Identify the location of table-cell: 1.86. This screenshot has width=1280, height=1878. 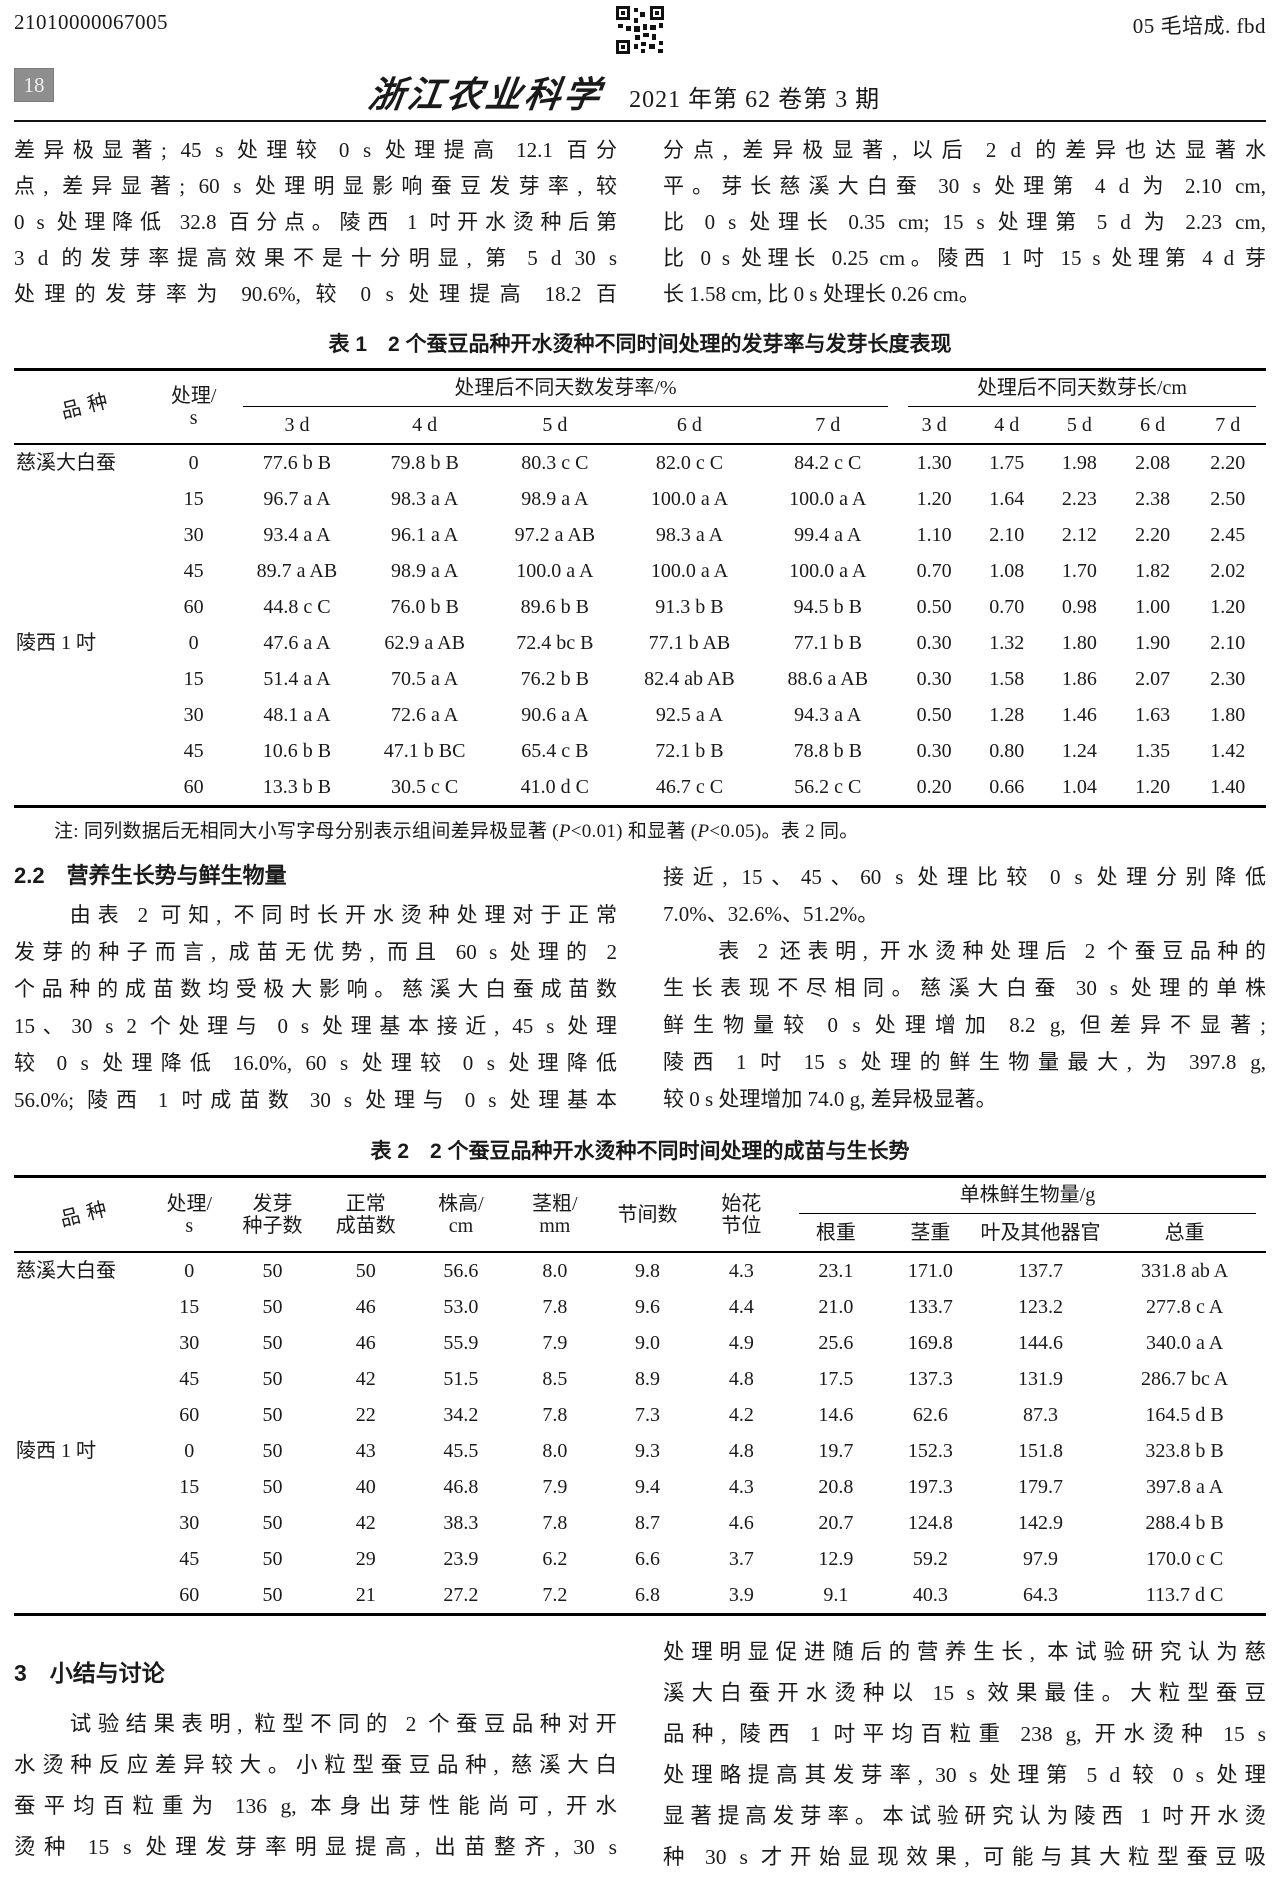
(1079, 679).